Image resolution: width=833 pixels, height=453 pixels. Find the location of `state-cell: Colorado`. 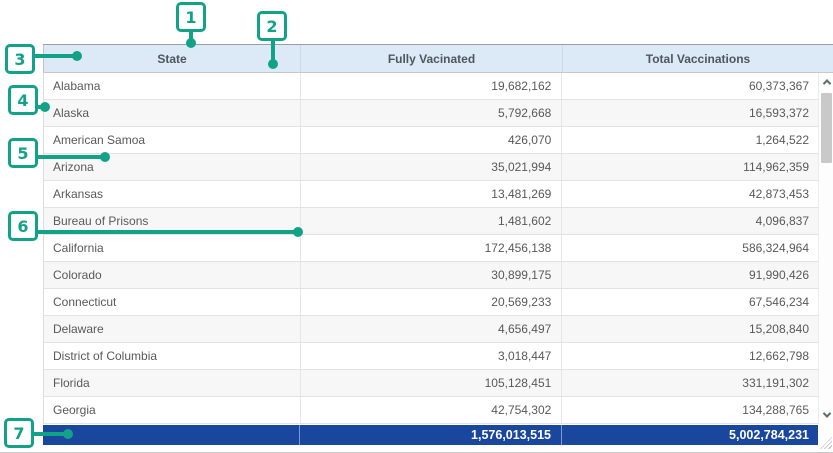

state-cell: Colorado is located at coordinates (77, 275).